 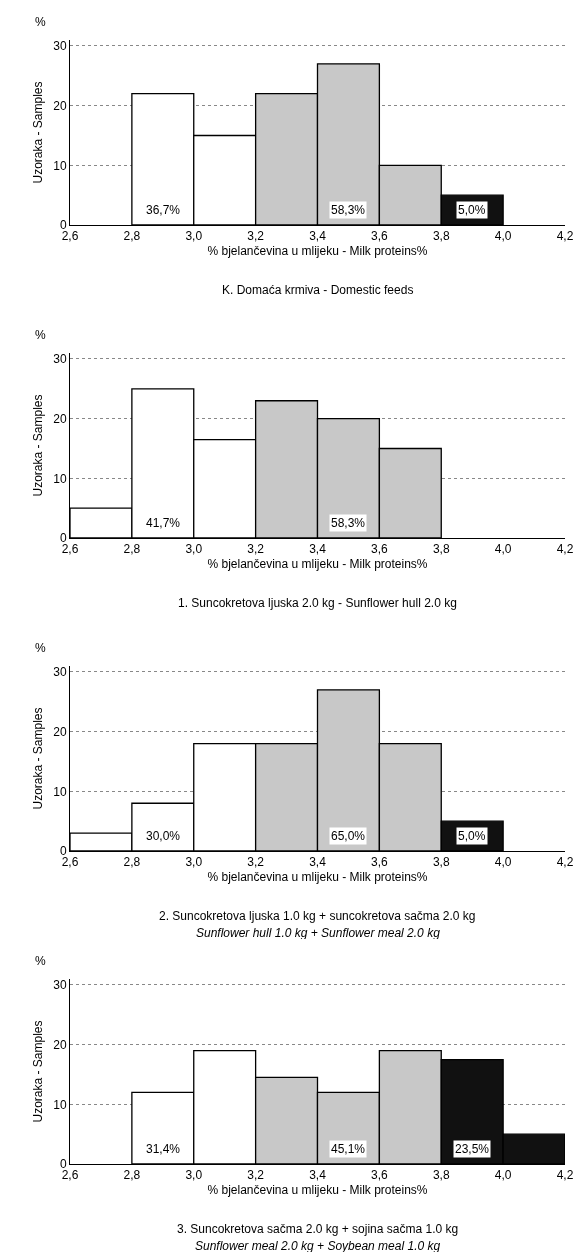 What do you see at coordinates (318, 1246) in the screenshot?
I see `text: Sunflower meal 2.0 kg + Soybean meal 1.0 kg` at bounding box center [318, 1246].